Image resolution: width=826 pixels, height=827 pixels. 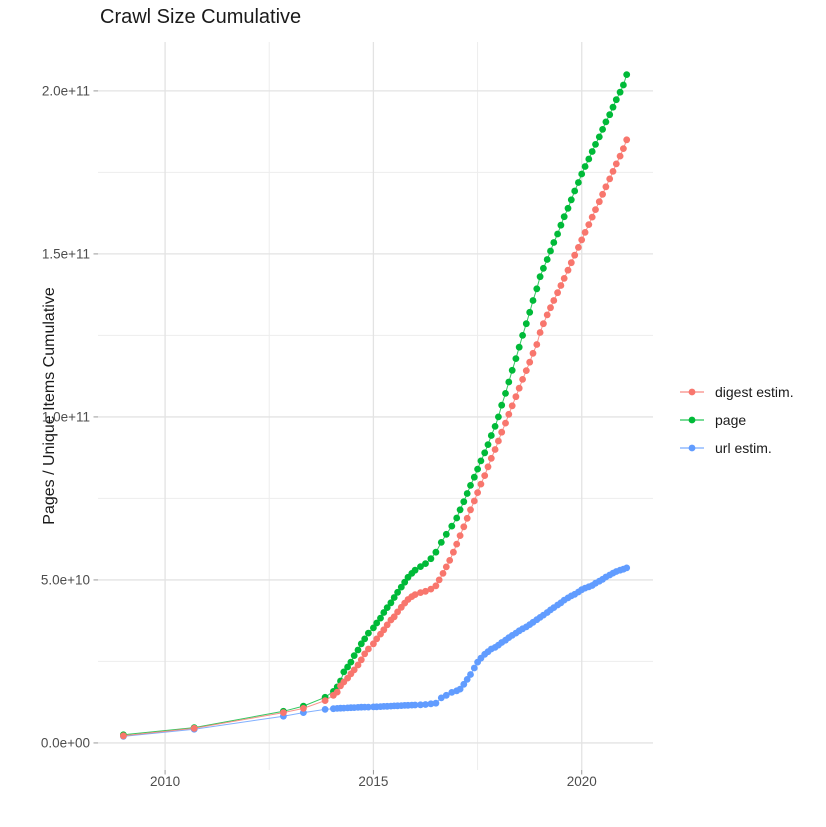 What do you see at coordinates (201, 17) in the screenshot?
I see `chart-title: Crawl Size Cumulative` at bounding box center [201, 17].